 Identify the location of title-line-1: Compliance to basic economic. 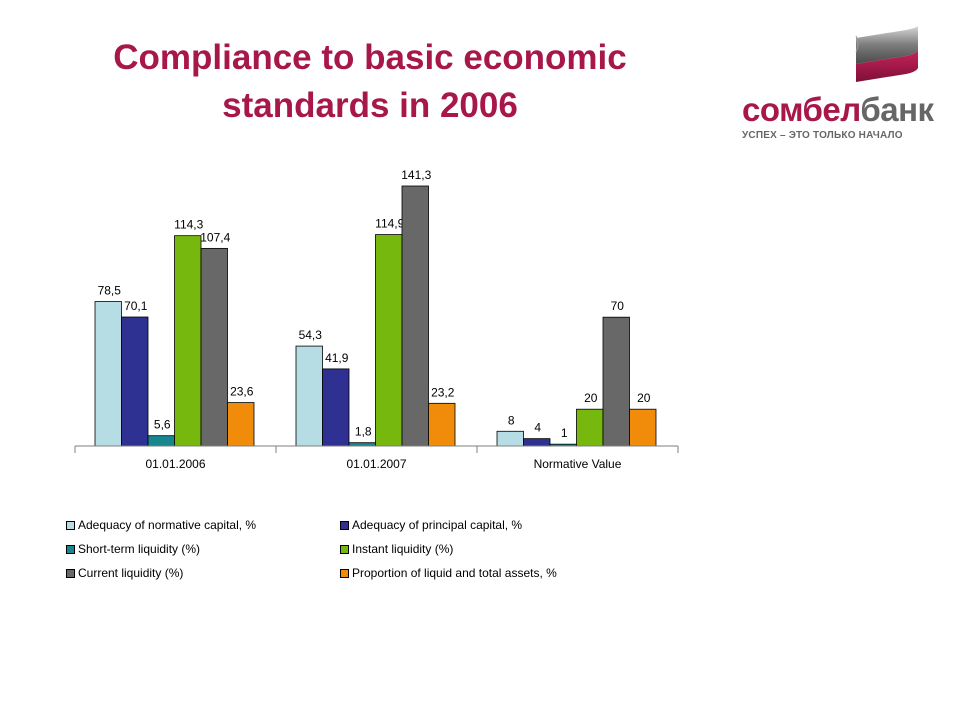
(370, 57).